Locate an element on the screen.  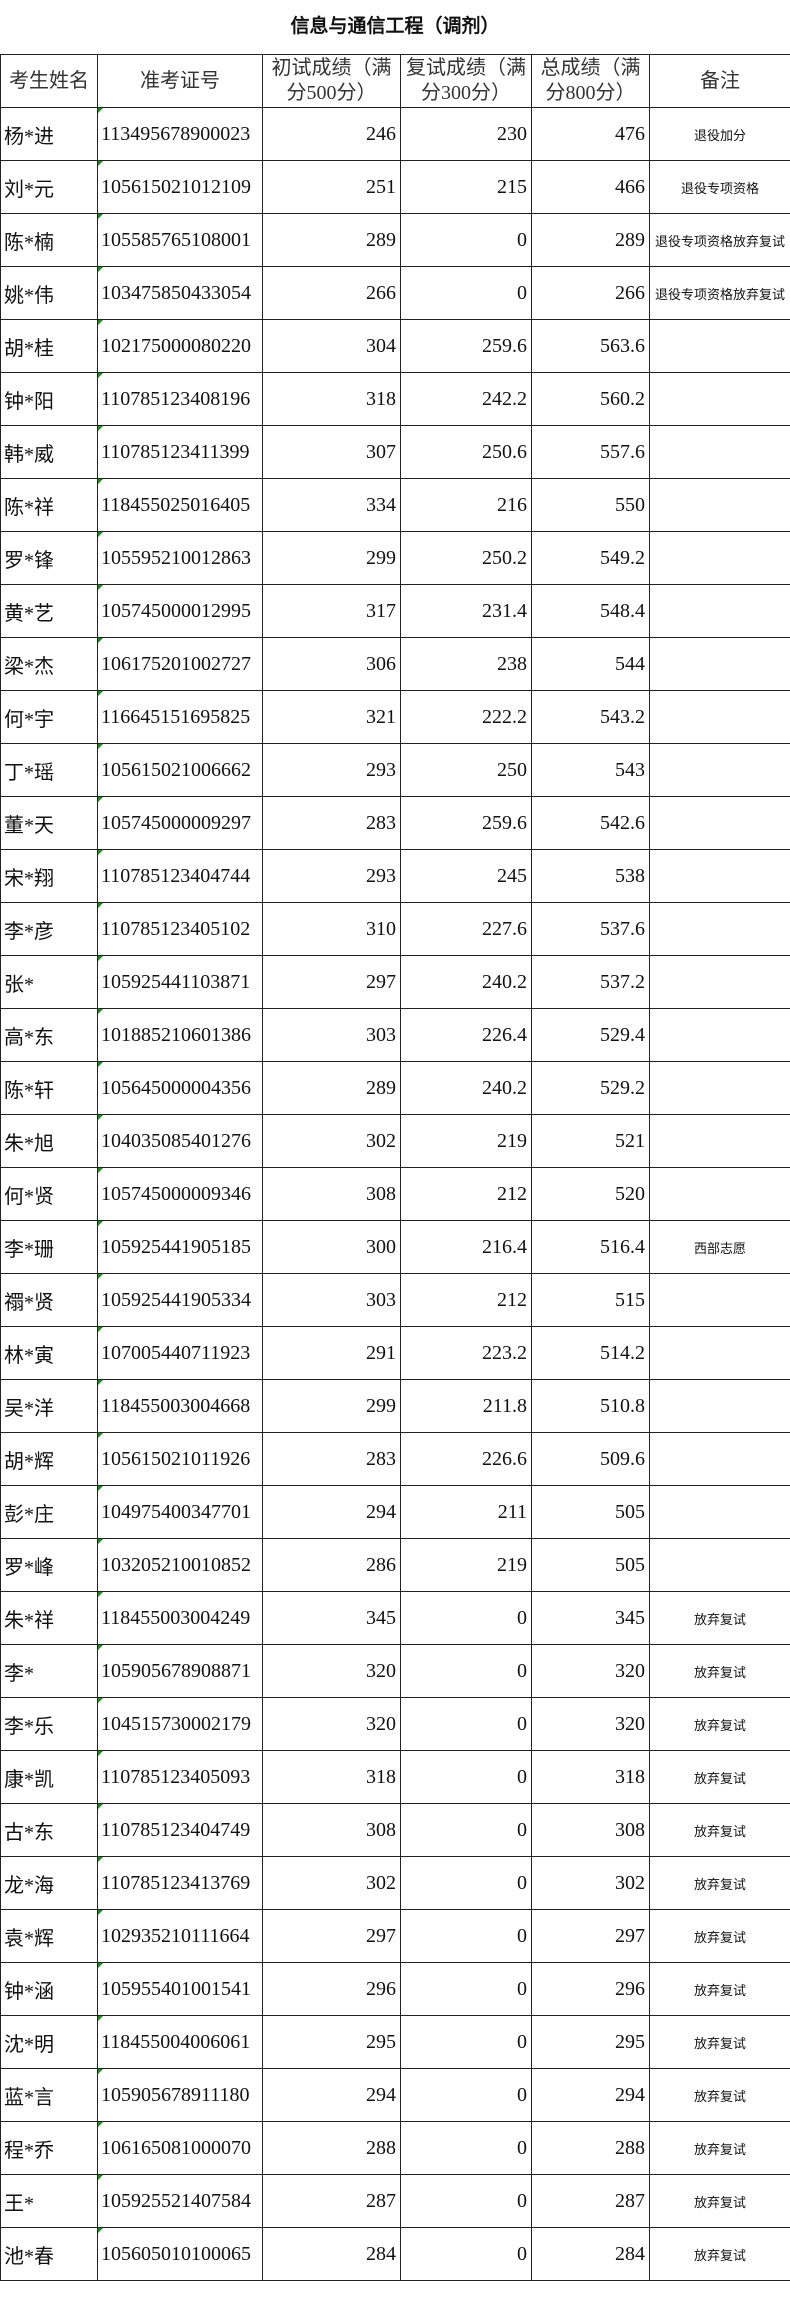
retest-score-cell: 242.2 is located at coordinates (466, 399).